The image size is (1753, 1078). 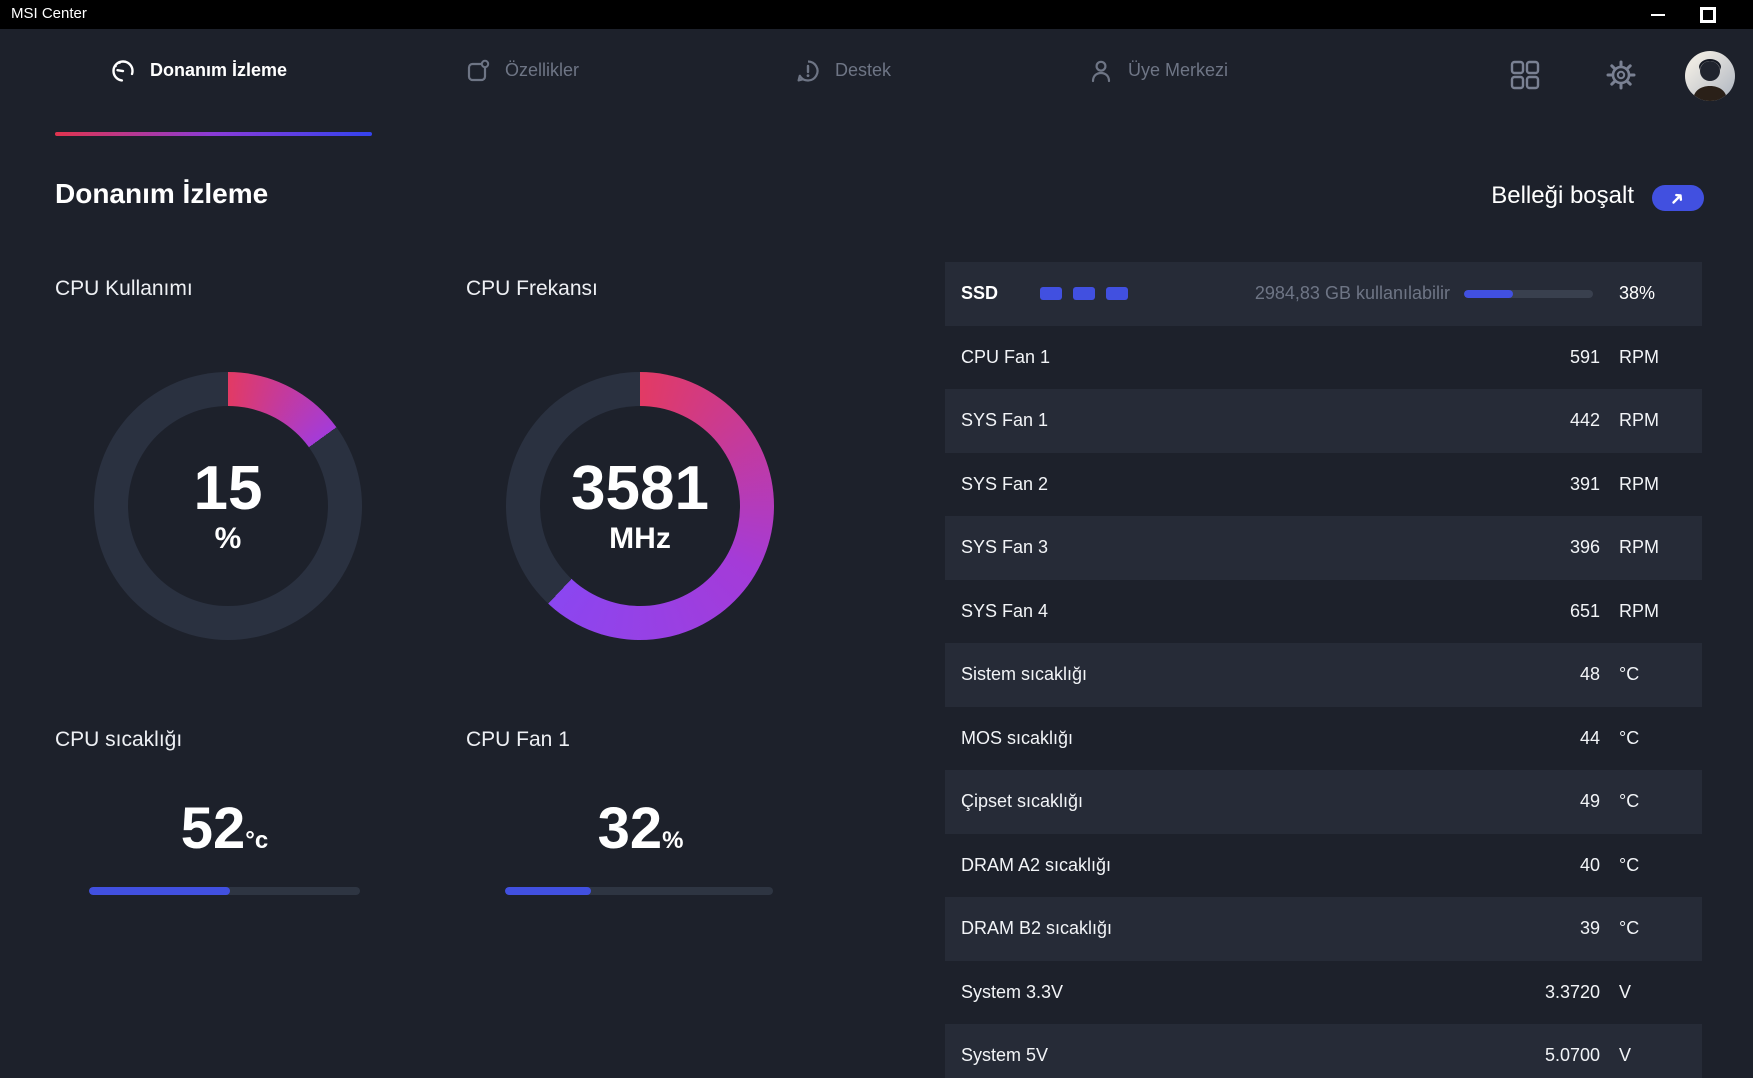 What do you see at coordinates (1710, 80) in the screenshot?
I see `avatar-silhouette` at bounding box center [1710, 80].